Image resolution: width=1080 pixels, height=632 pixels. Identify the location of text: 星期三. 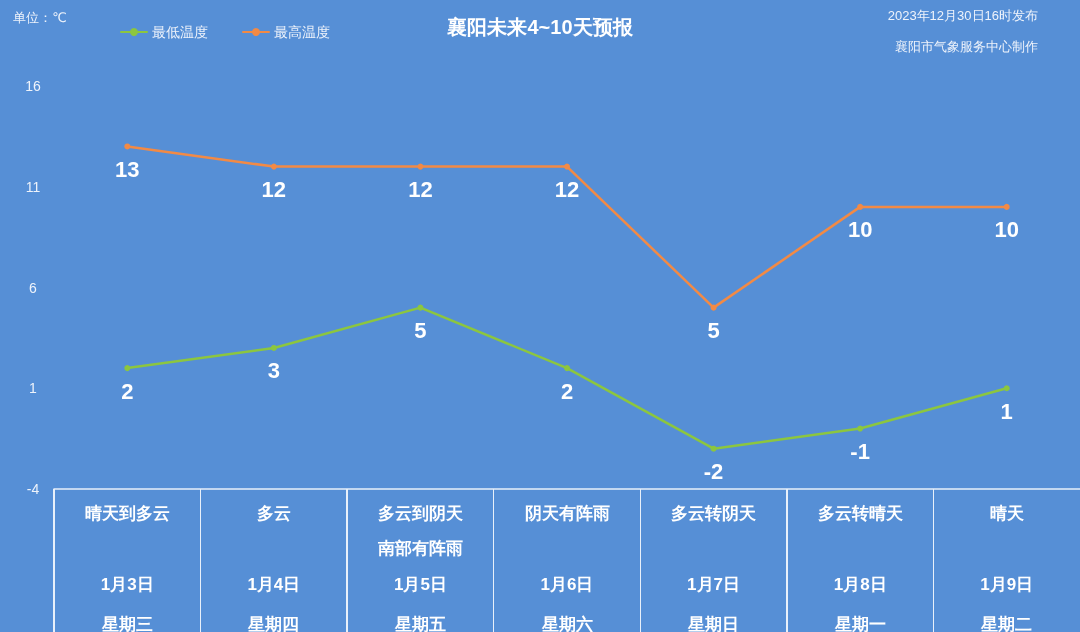
(126, 623).